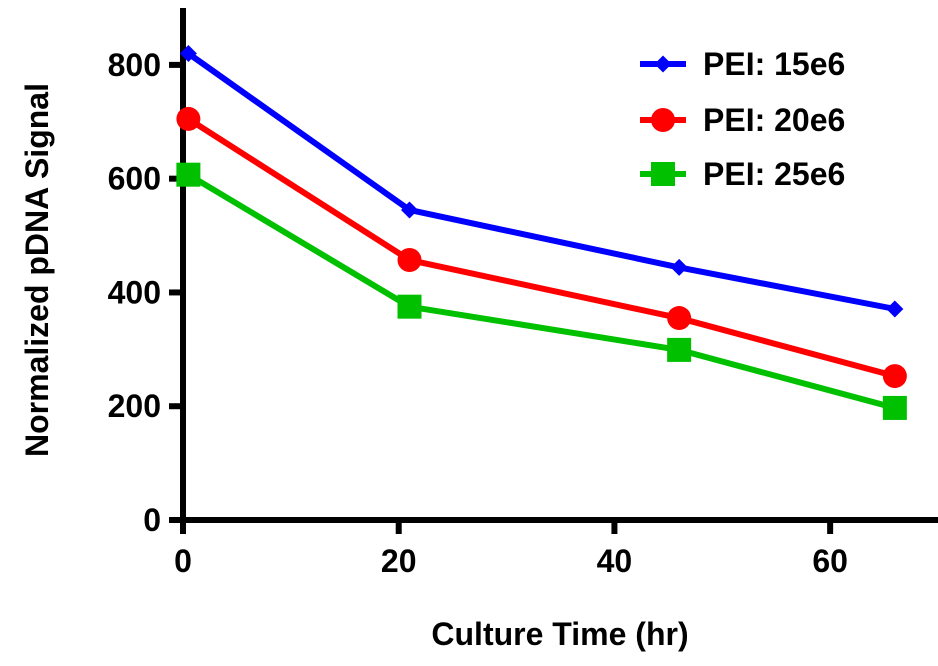 This screenshot has width=938, height=666. What do you see at coordinates (134, 179) in the screenshot?
I see `y-tick-label: 600` at bounding box center [134, 179].